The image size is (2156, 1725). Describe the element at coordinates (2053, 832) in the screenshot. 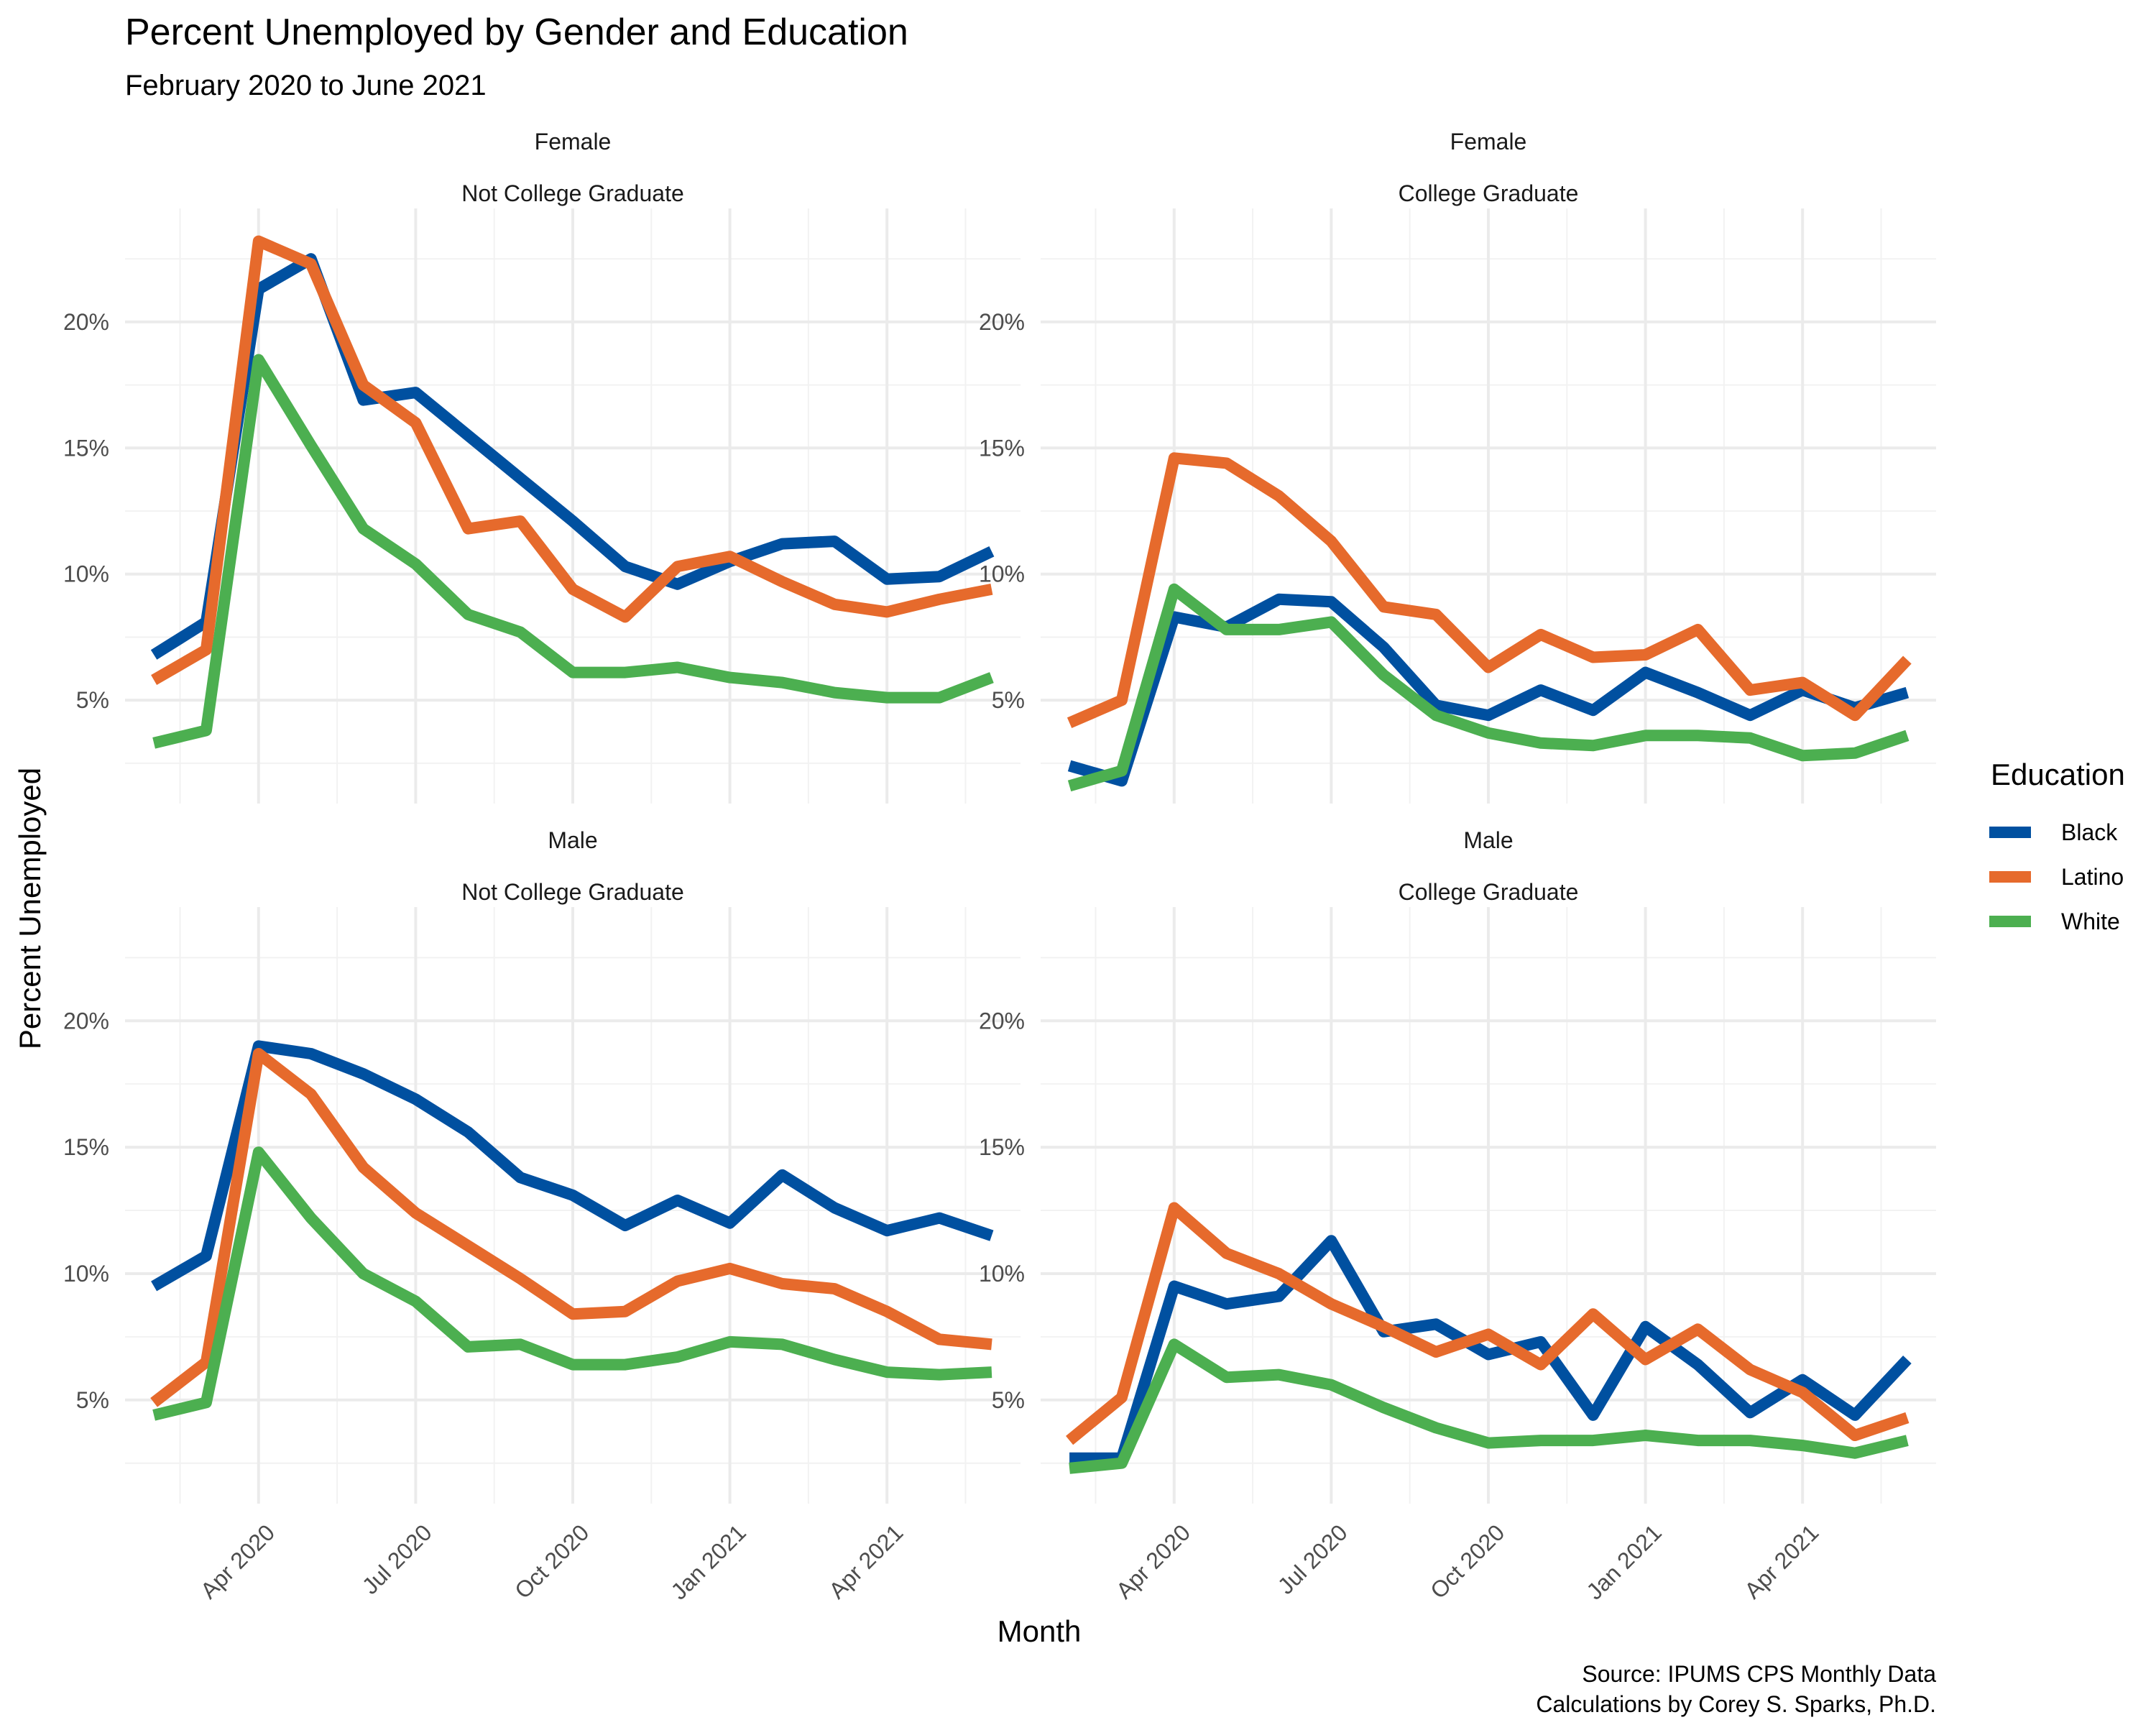

I see `legend-item-black: Black` at that location.